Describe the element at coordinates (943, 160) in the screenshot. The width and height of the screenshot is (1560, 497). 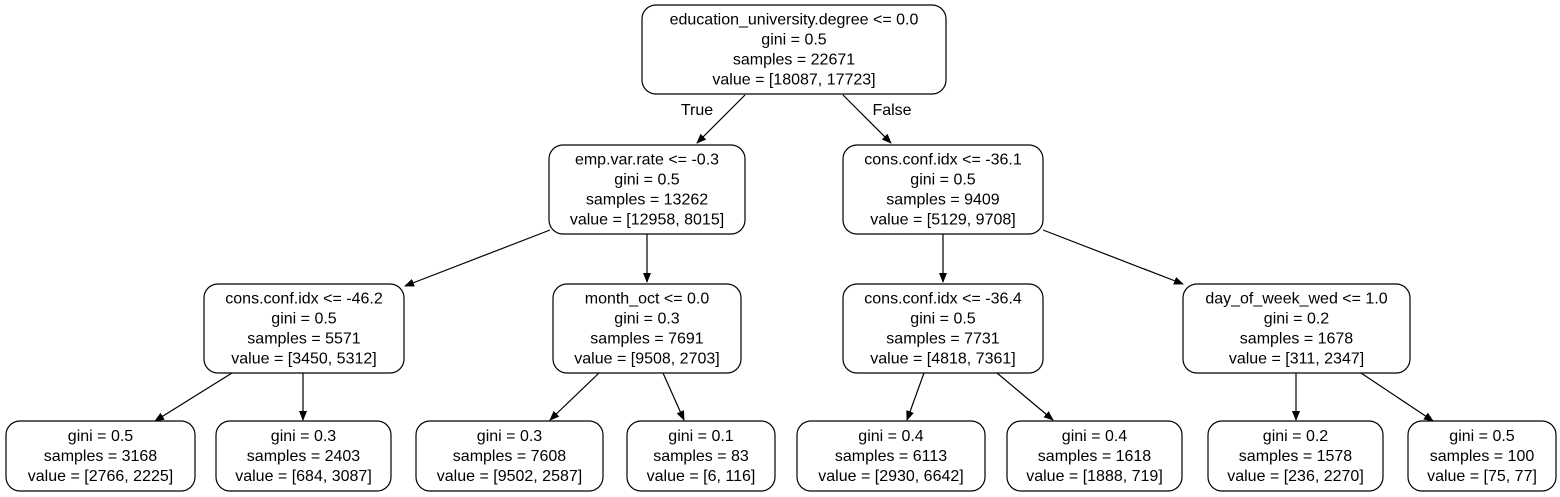
I see `node-text-line: cons.conf.idx <= -36.1` at that location.